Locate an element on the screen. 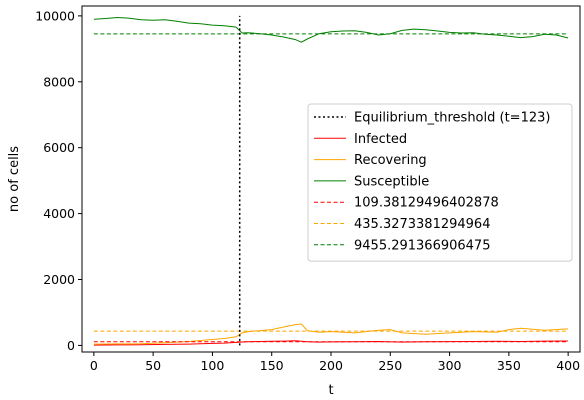 The height and width of the screenshot is (400, 584). series-line-recovering is located at coordinates (331, 334).